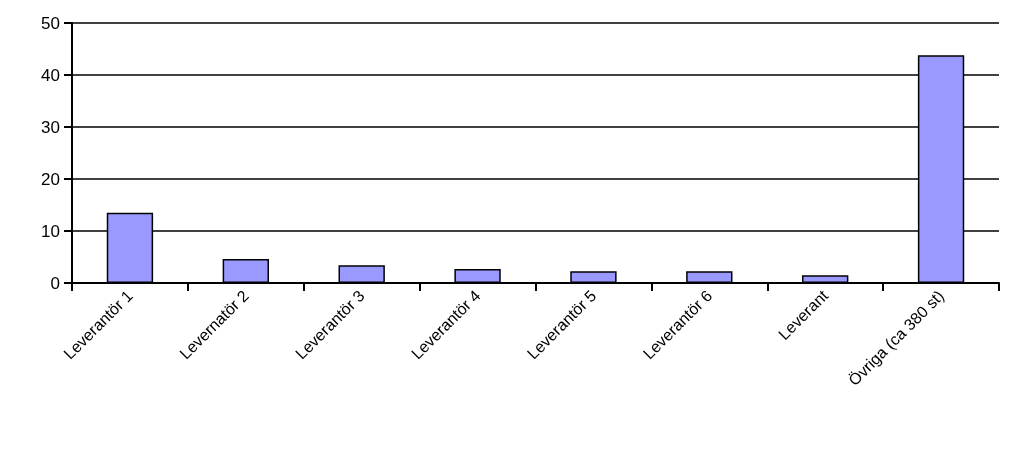 This screenshot has width=1021, height=466. Describe the element at coordinates (50, 23) in the screenshot. I see `y-tick-label: 50` at that location.